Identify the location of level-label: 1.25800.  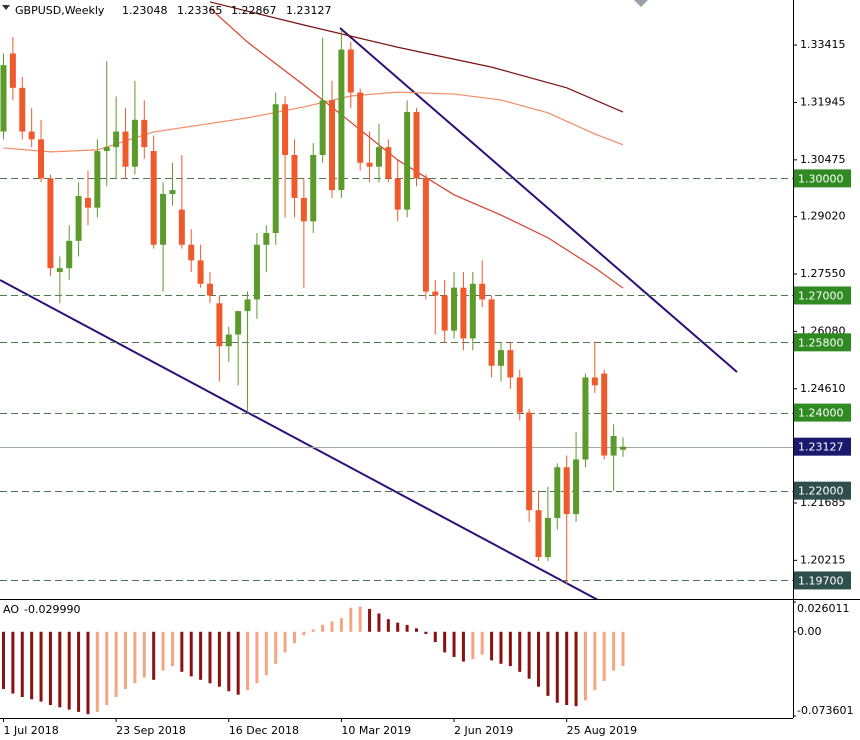
(821, 342).